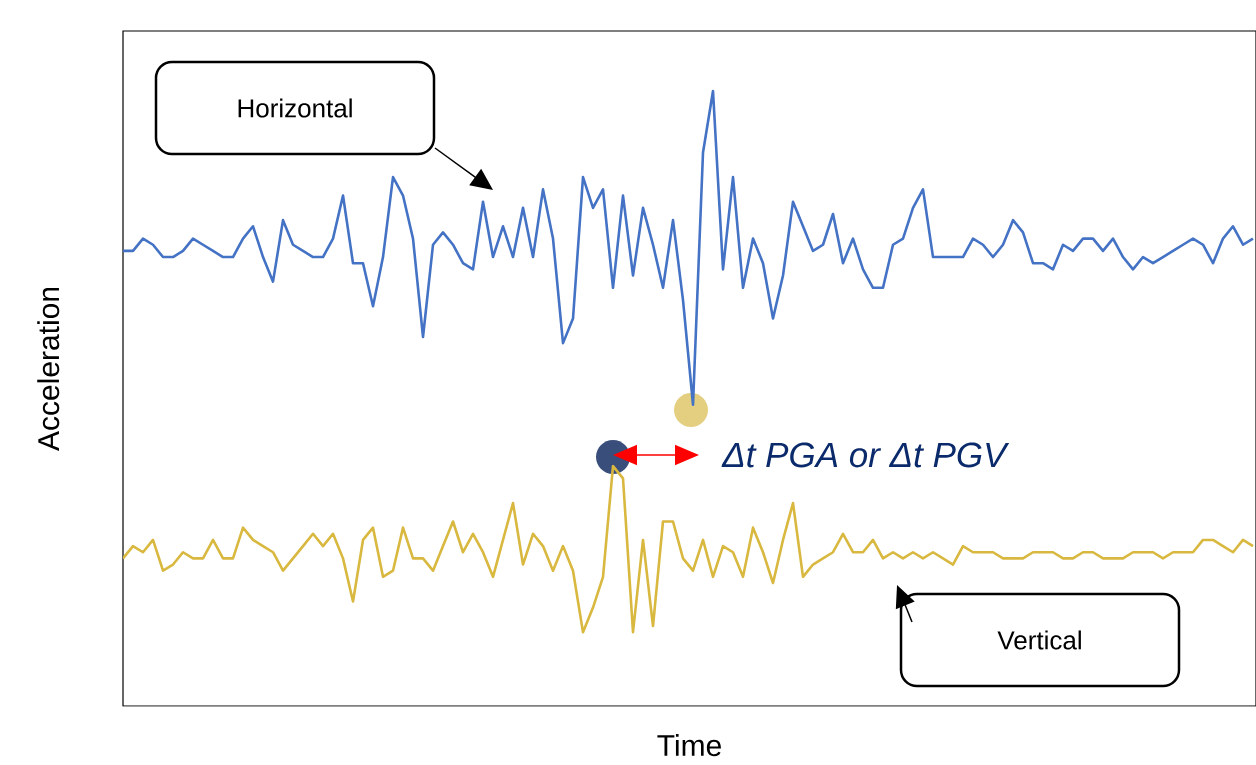  Describe the element at coordinates (865, 455) in the screenshot. I see `annotation: Δt PGA or Δt PGV` at that location.